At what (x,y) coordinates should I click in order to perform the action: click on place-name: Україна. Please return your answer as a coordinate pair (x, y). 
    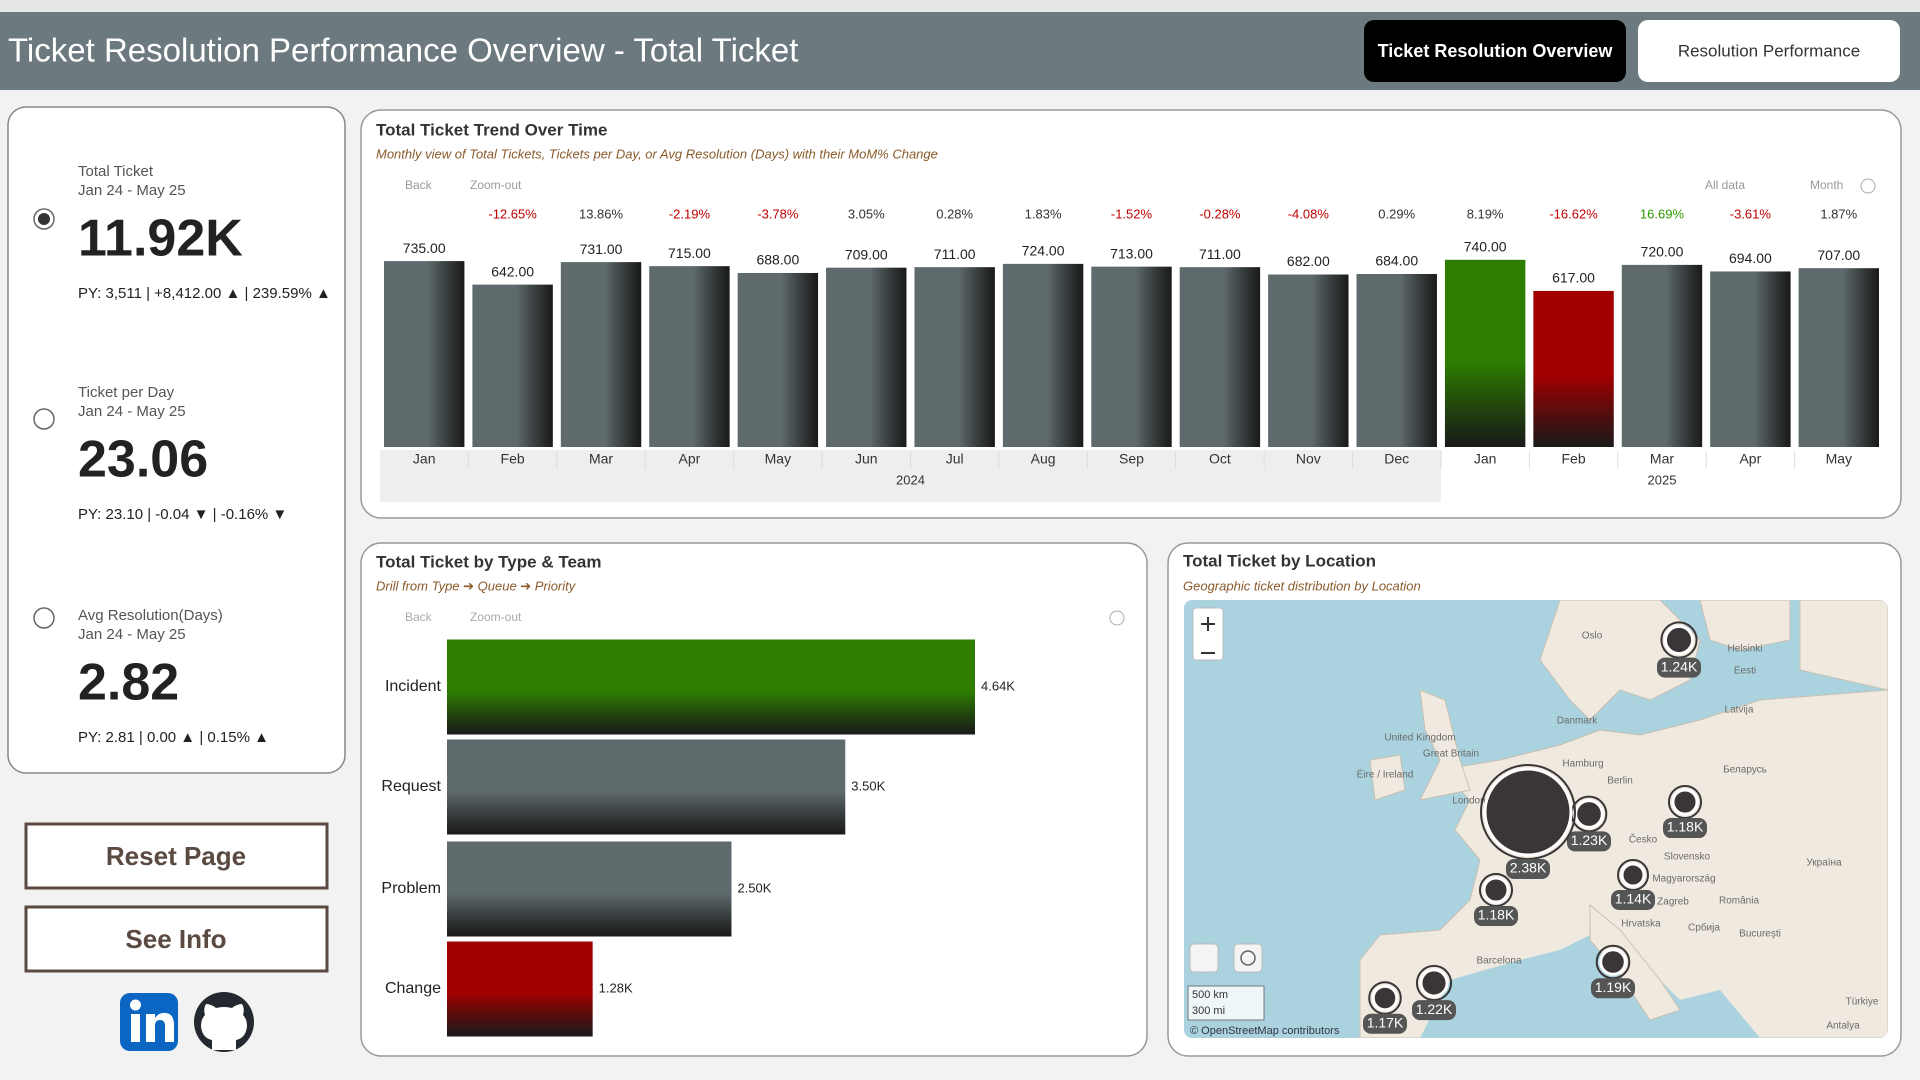
    Looking at the image, I should click on (1824, 863).